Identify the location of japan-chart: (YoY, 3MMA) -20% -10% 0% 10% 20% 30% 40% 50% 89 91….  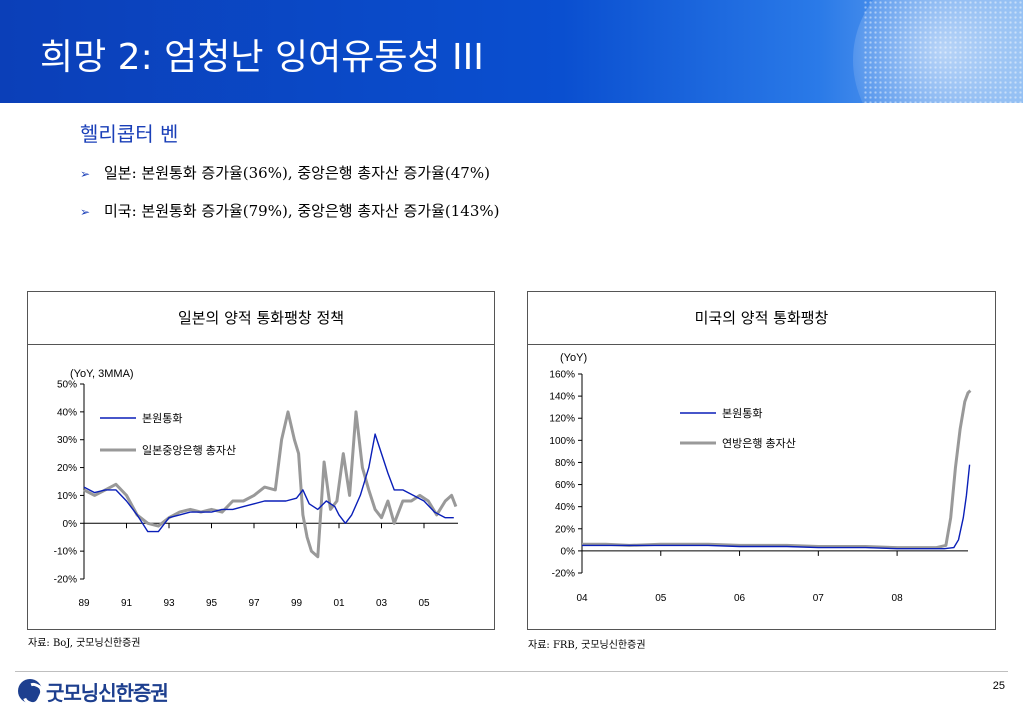
(256, 488).